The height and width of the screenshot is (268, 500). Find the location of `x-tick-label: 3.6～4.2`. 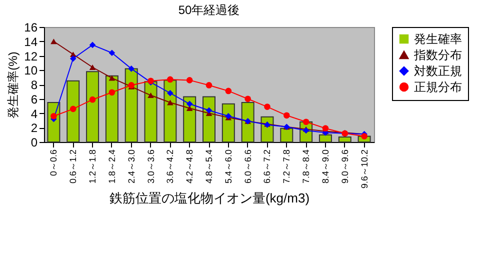

x-tick-label: 3.6～4.2 is located at coordinates (170, 167).